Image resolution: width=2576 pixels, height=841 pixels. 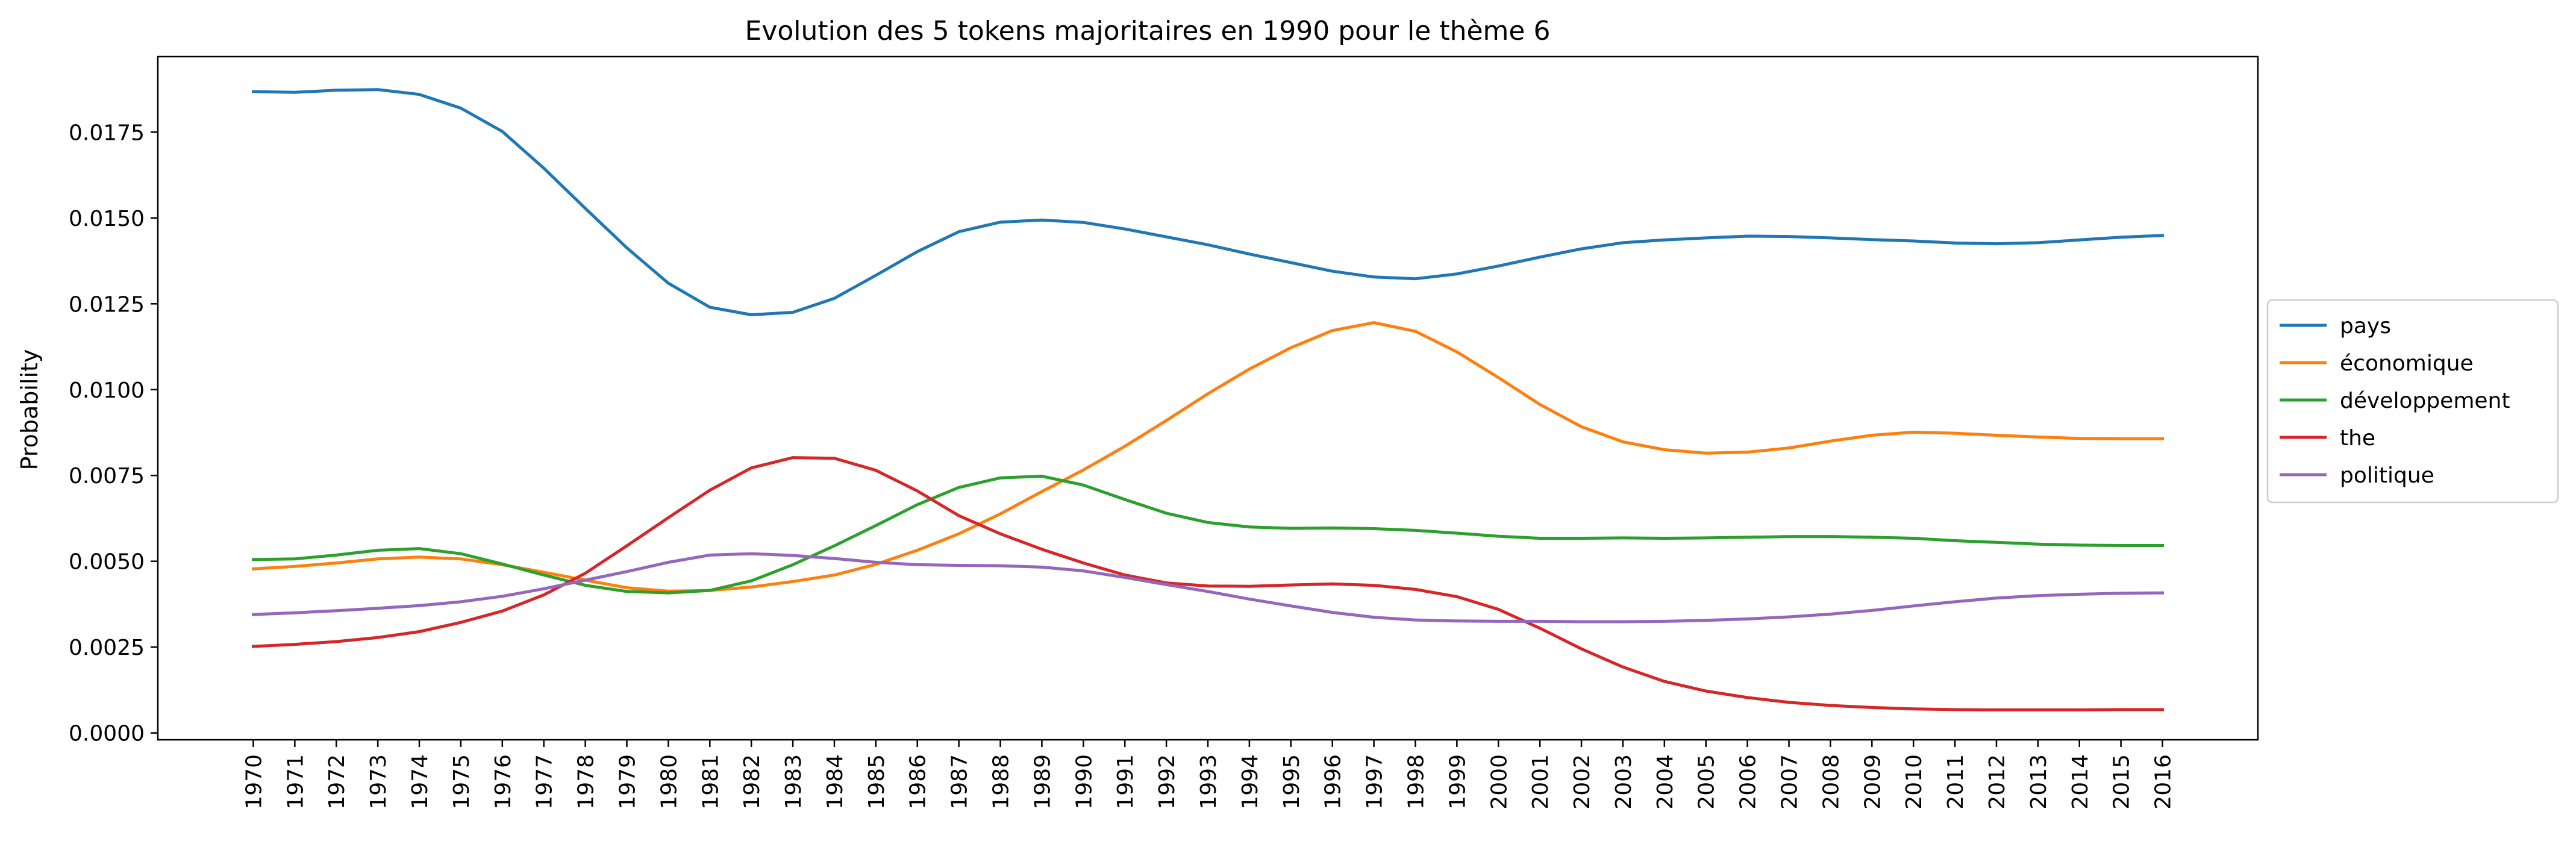 What do you see at coordinates (1707, 782) in the screenshot?
I see `x-tick-label: 2005` at bounding box center [1707, 782].